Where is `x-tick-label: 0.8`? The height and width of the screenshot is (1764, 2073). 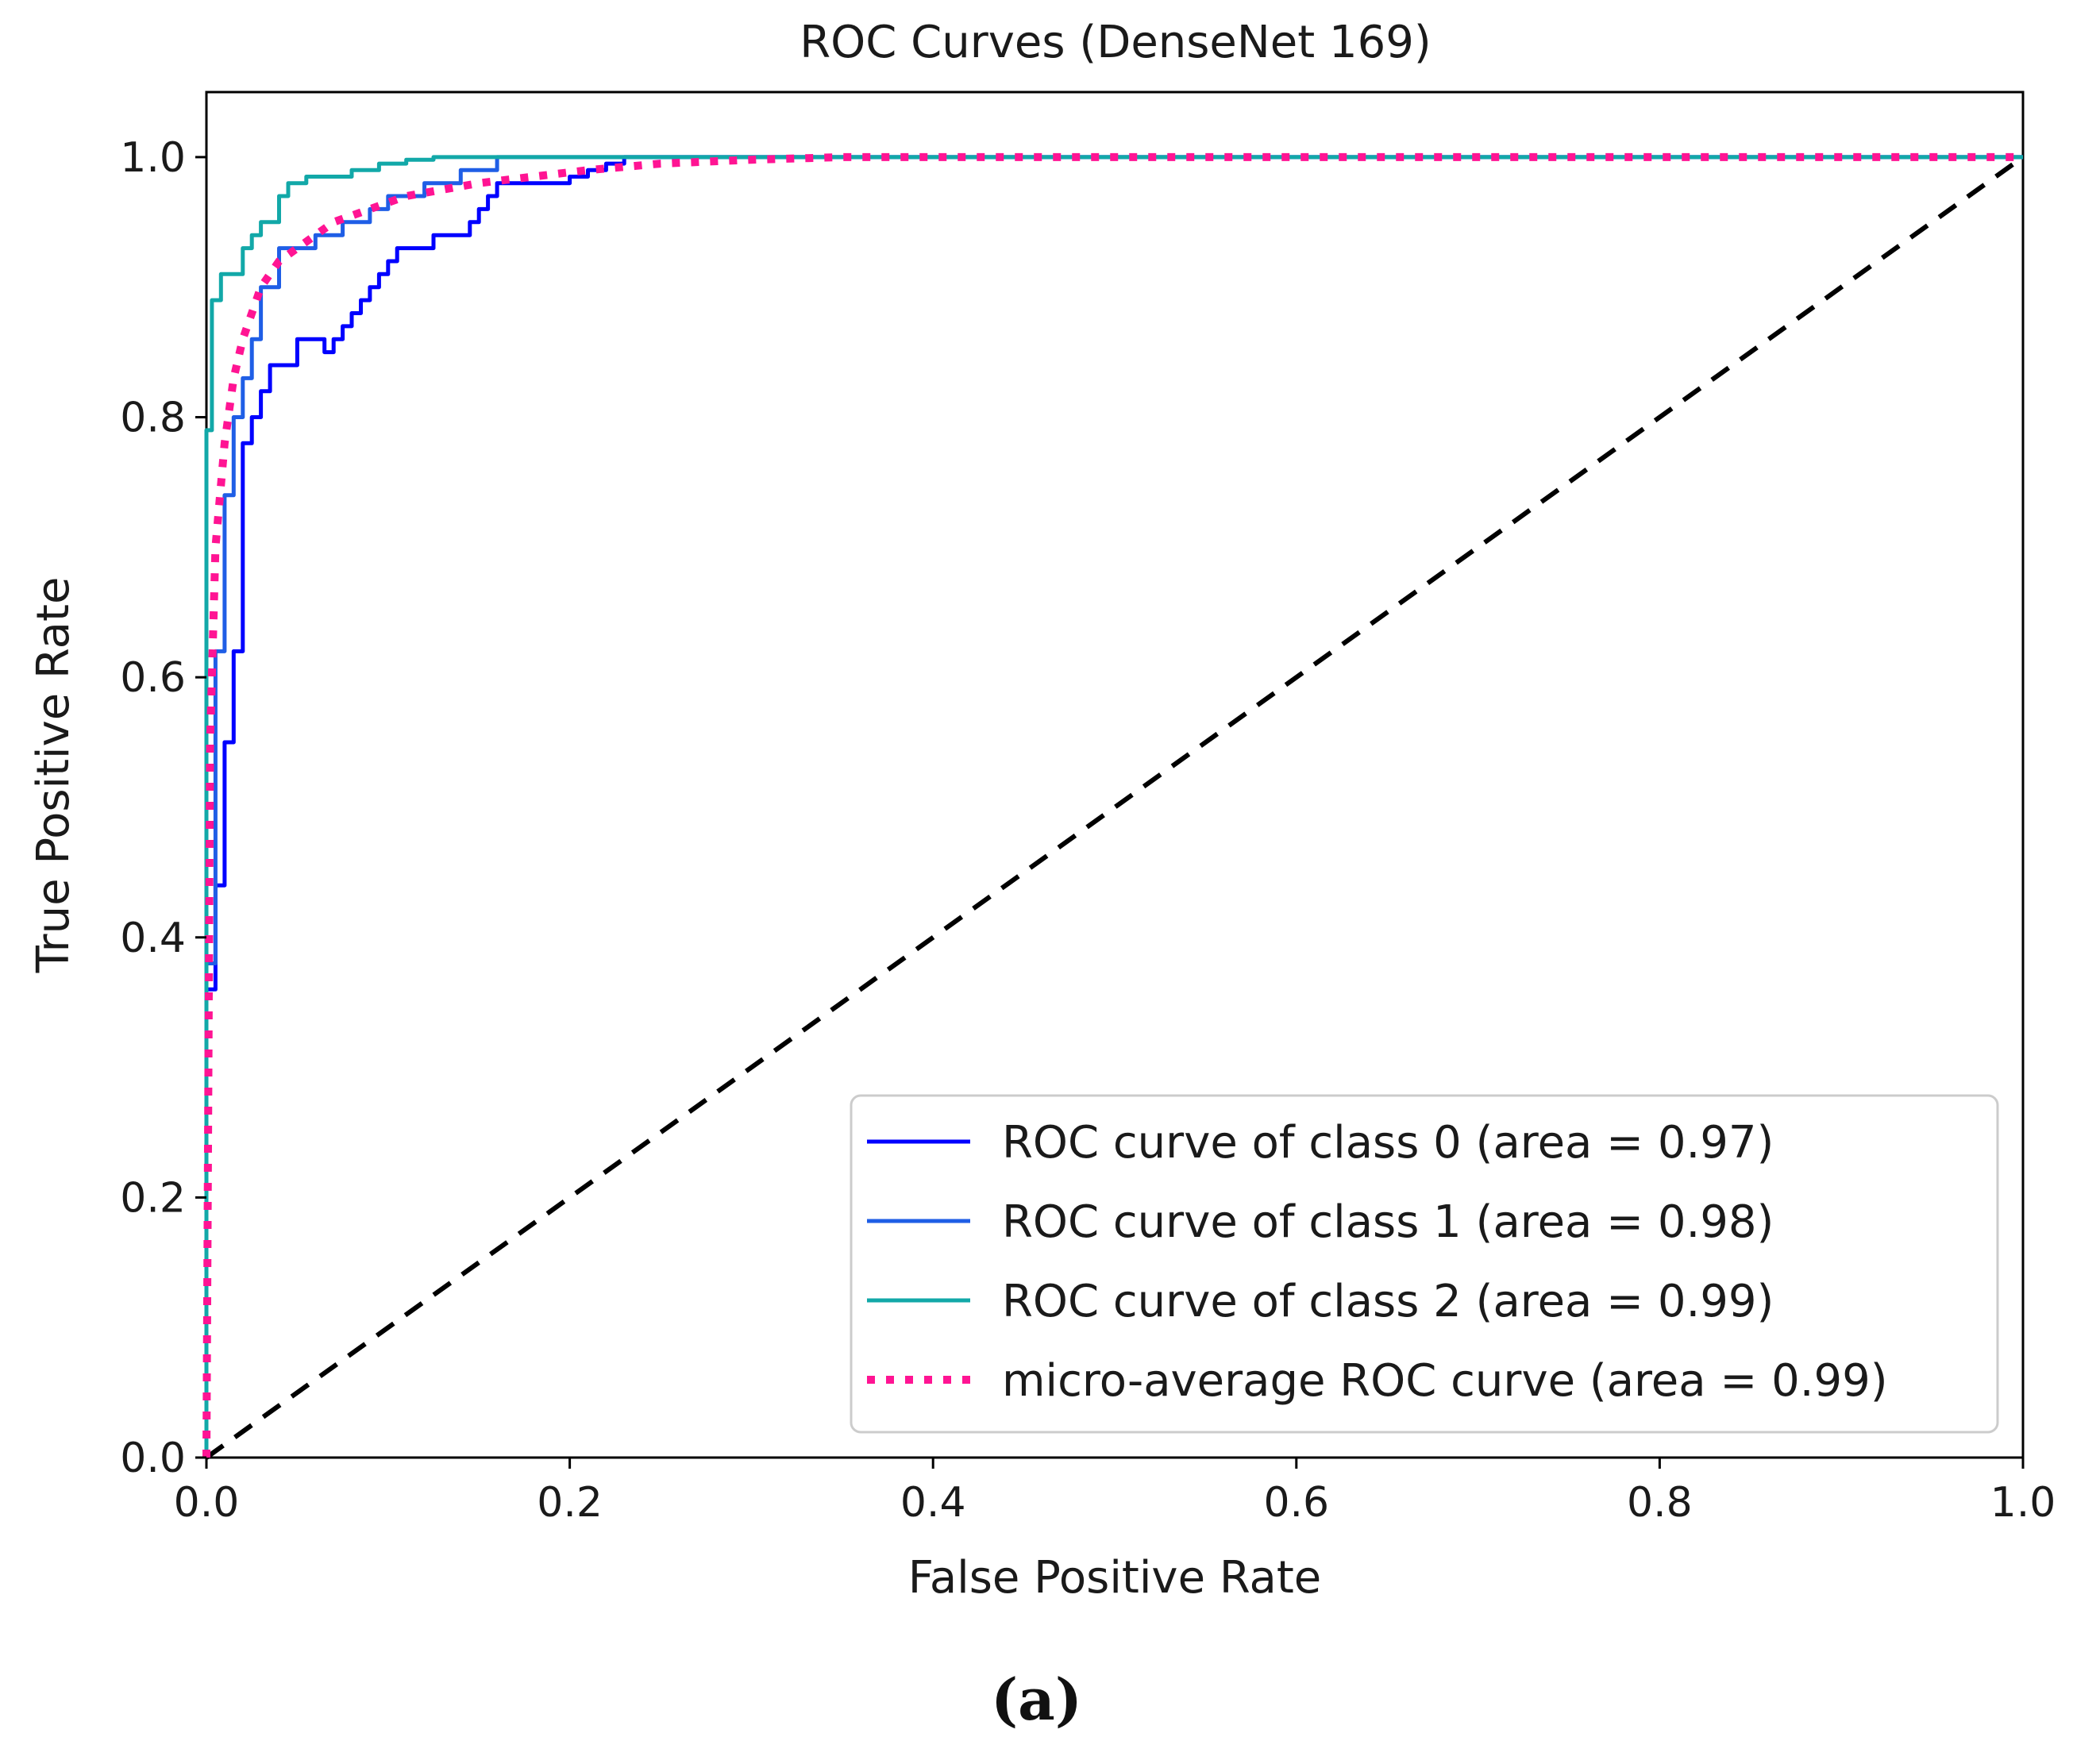
x-tick-label: 0.8 is located at coordinates (1660, 1503).